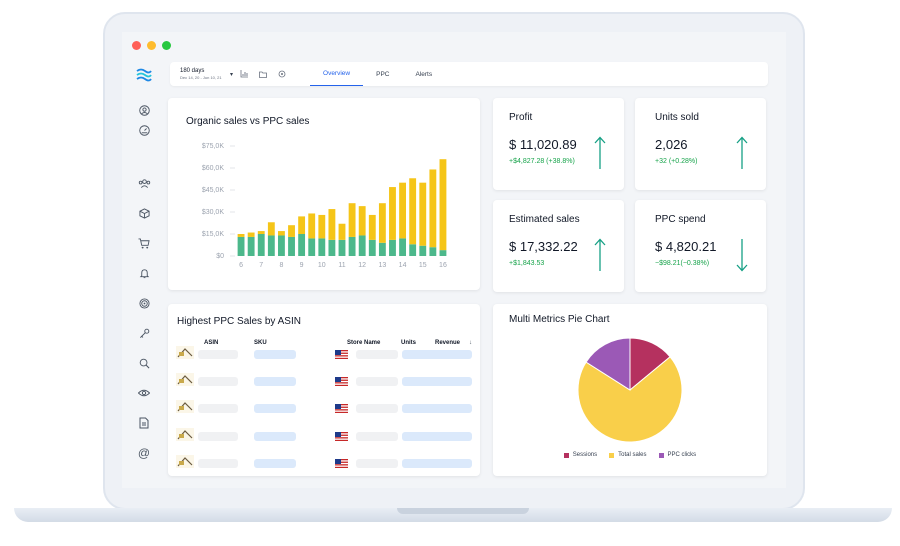 The image size is (900, 546). What do you see at coordinates (337, 74) in the screenshot?
I see `tab-overview: Overview` at bounding box center [337, 74].